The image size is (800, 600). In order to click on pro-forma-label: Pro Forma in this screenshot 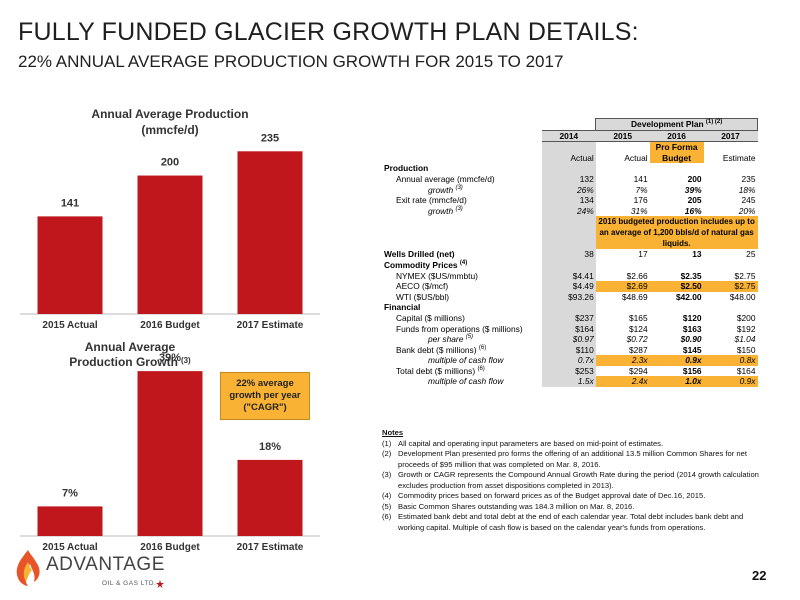, I will do `click(676, 147)`.